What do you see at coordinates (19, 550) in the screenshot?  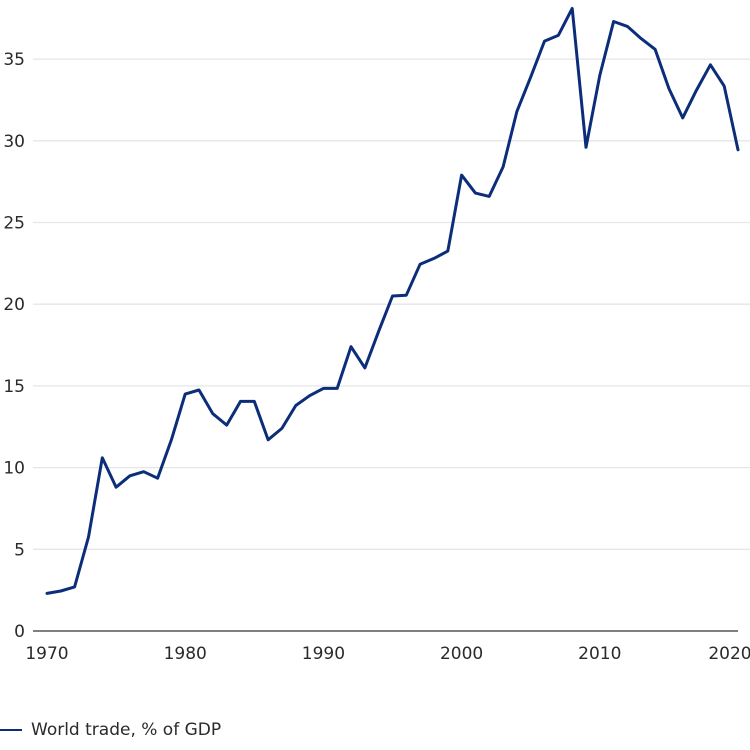 I see `y-tick-label: 5` at bounding box center [19, 550].